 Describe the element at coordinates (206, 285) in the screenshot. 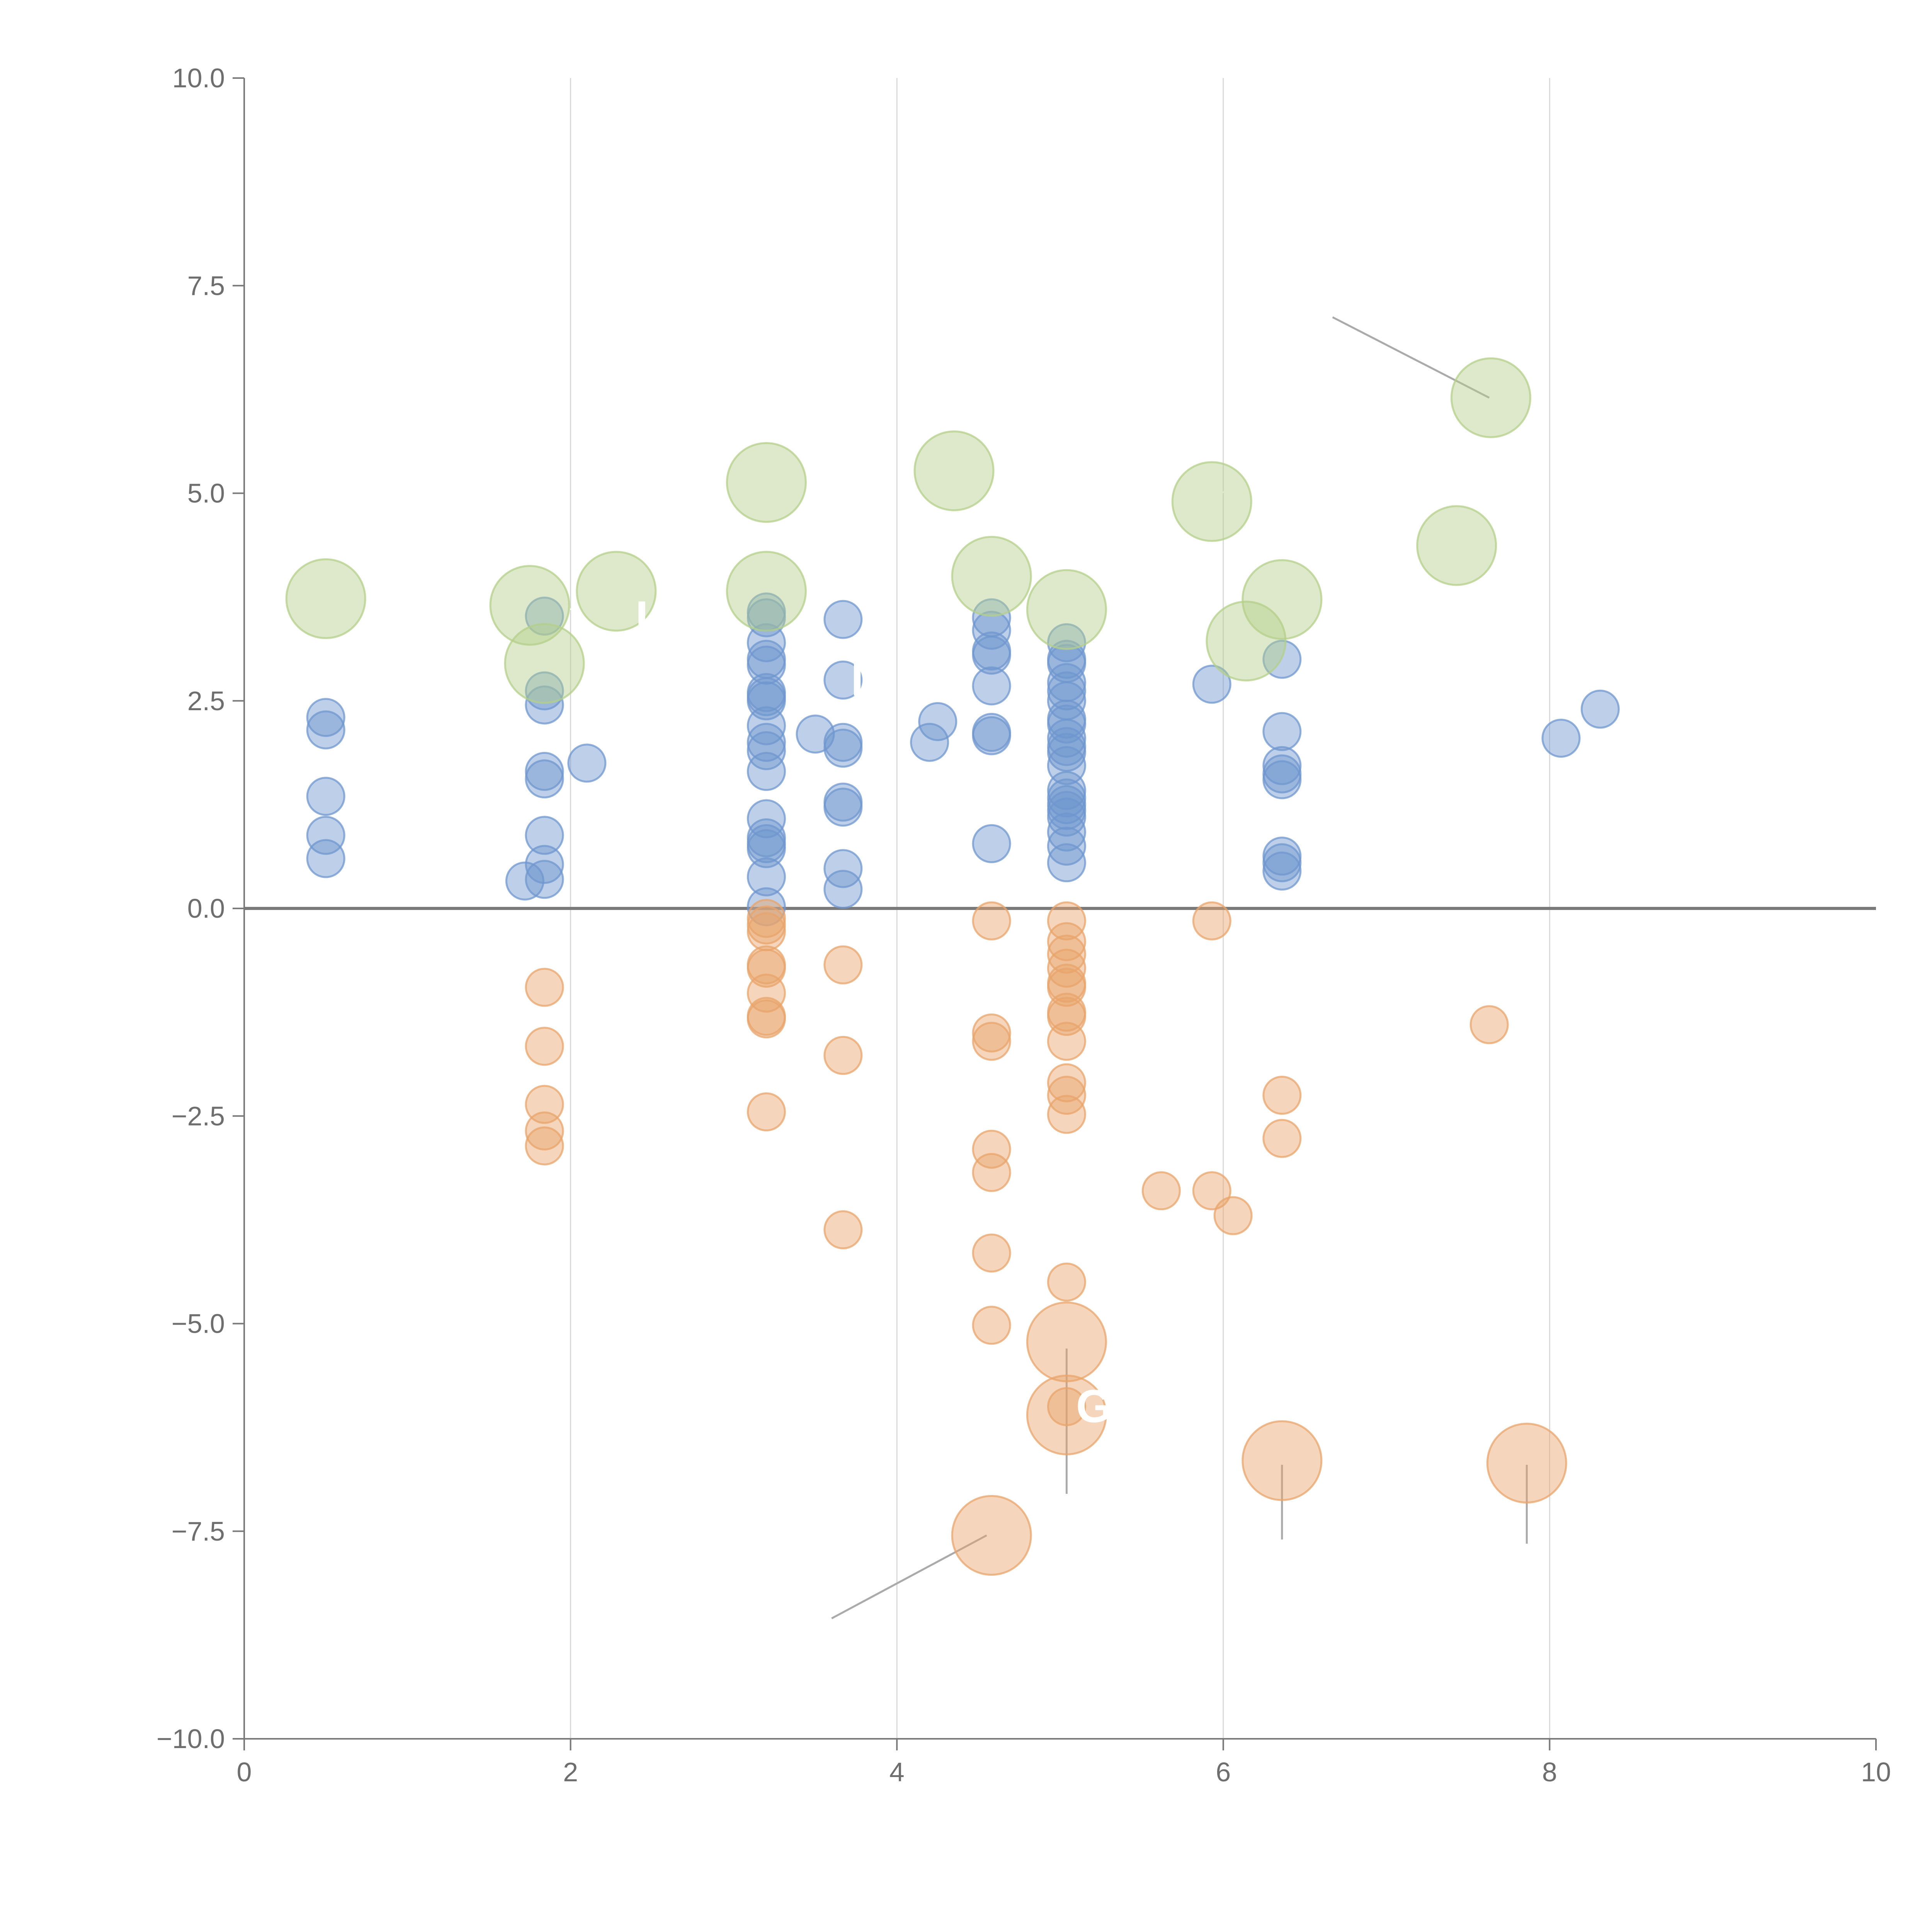

I see `y-tick-label: 7.5` at that location.